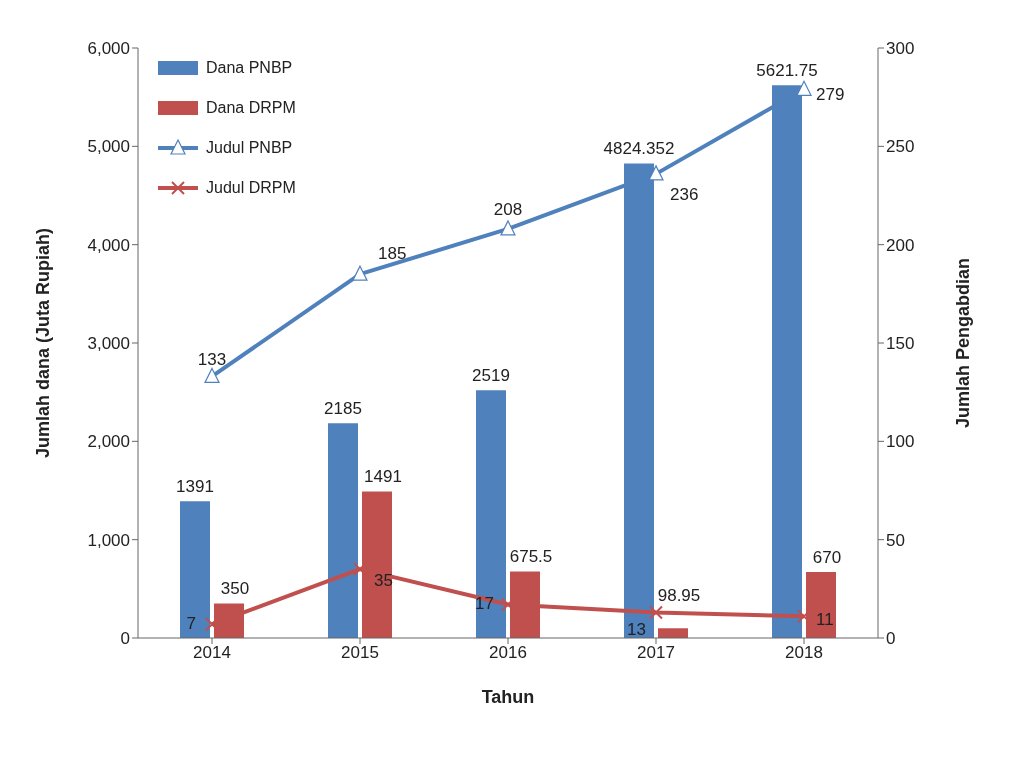 This screenshot has height=764, width=1011. I want to click on x-tick-label: 2015, so click(360, 653).